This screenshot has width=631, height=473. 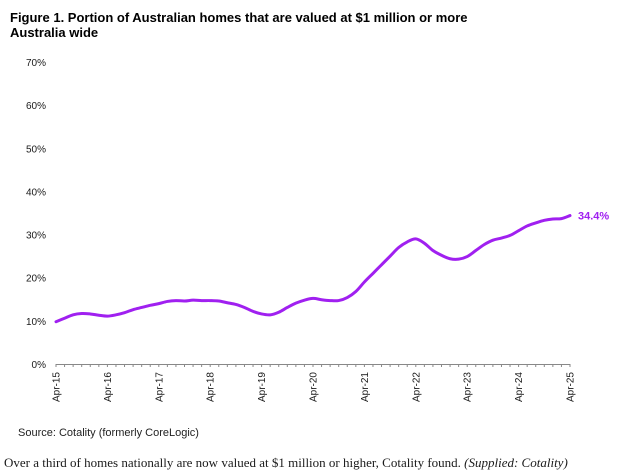 What do you see at coordinates (108, 433) in the screenshot?
I see `source-note: Source: Cotality (formerly CoreLogic)` at bounding box center [108, 433].